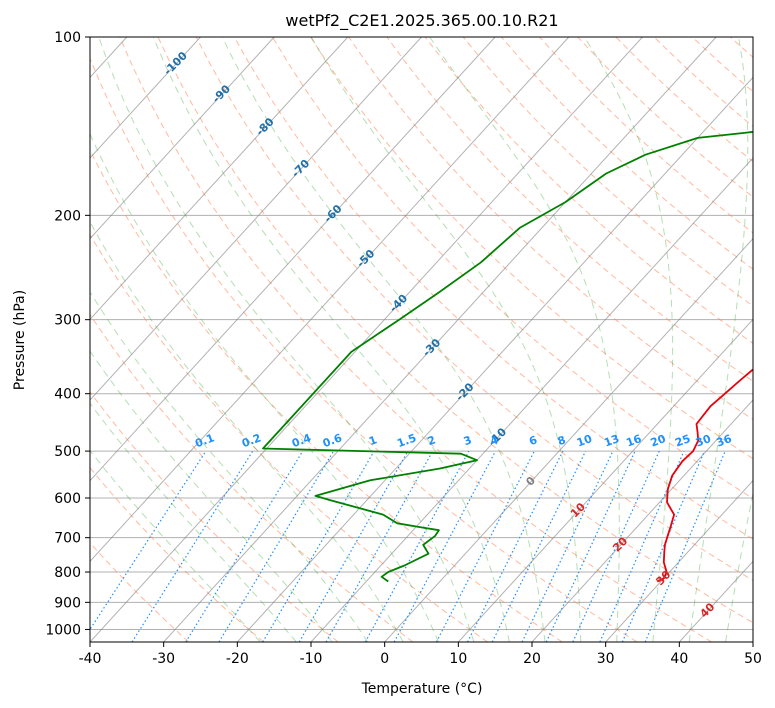 The height and width of the screenshot is (708, 775). Describe the element at coordinates (67, 539) in the screenshot. I see `y-tick-label: 700` at that location.